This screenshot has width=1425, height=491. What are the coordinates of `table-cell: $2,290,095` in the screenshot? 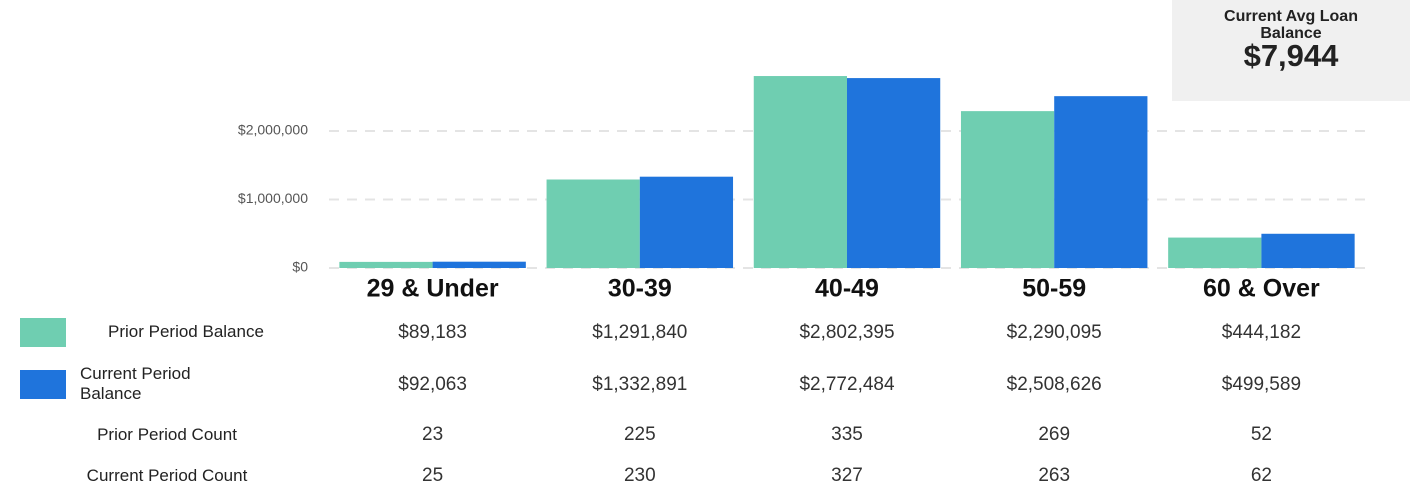 It's located at (1054, 332).